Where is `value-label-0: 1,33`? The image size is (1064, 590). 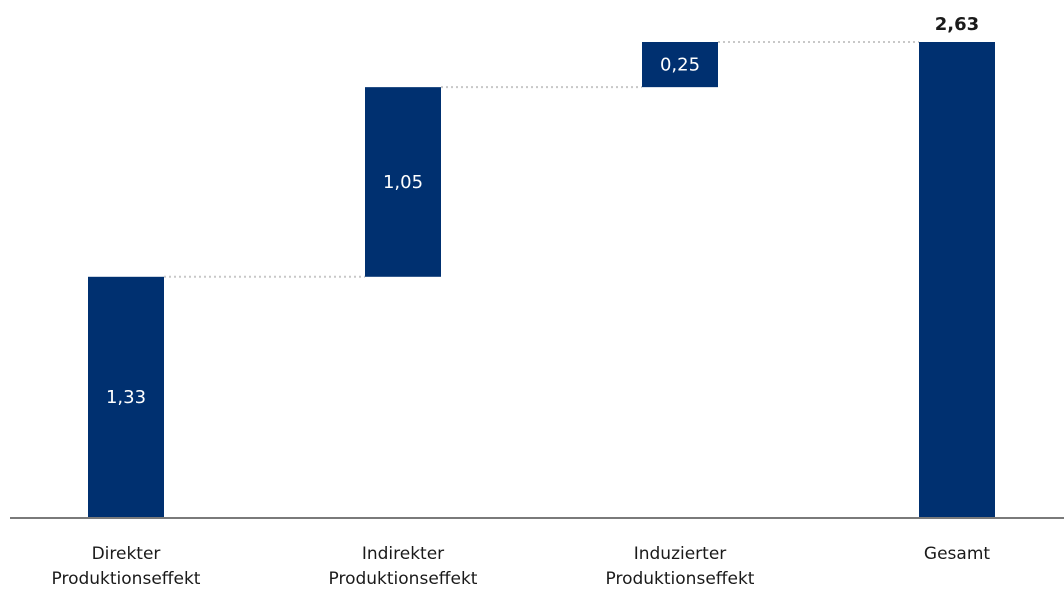
value-label-0: 1,33 is located at coordinates (126, 397).